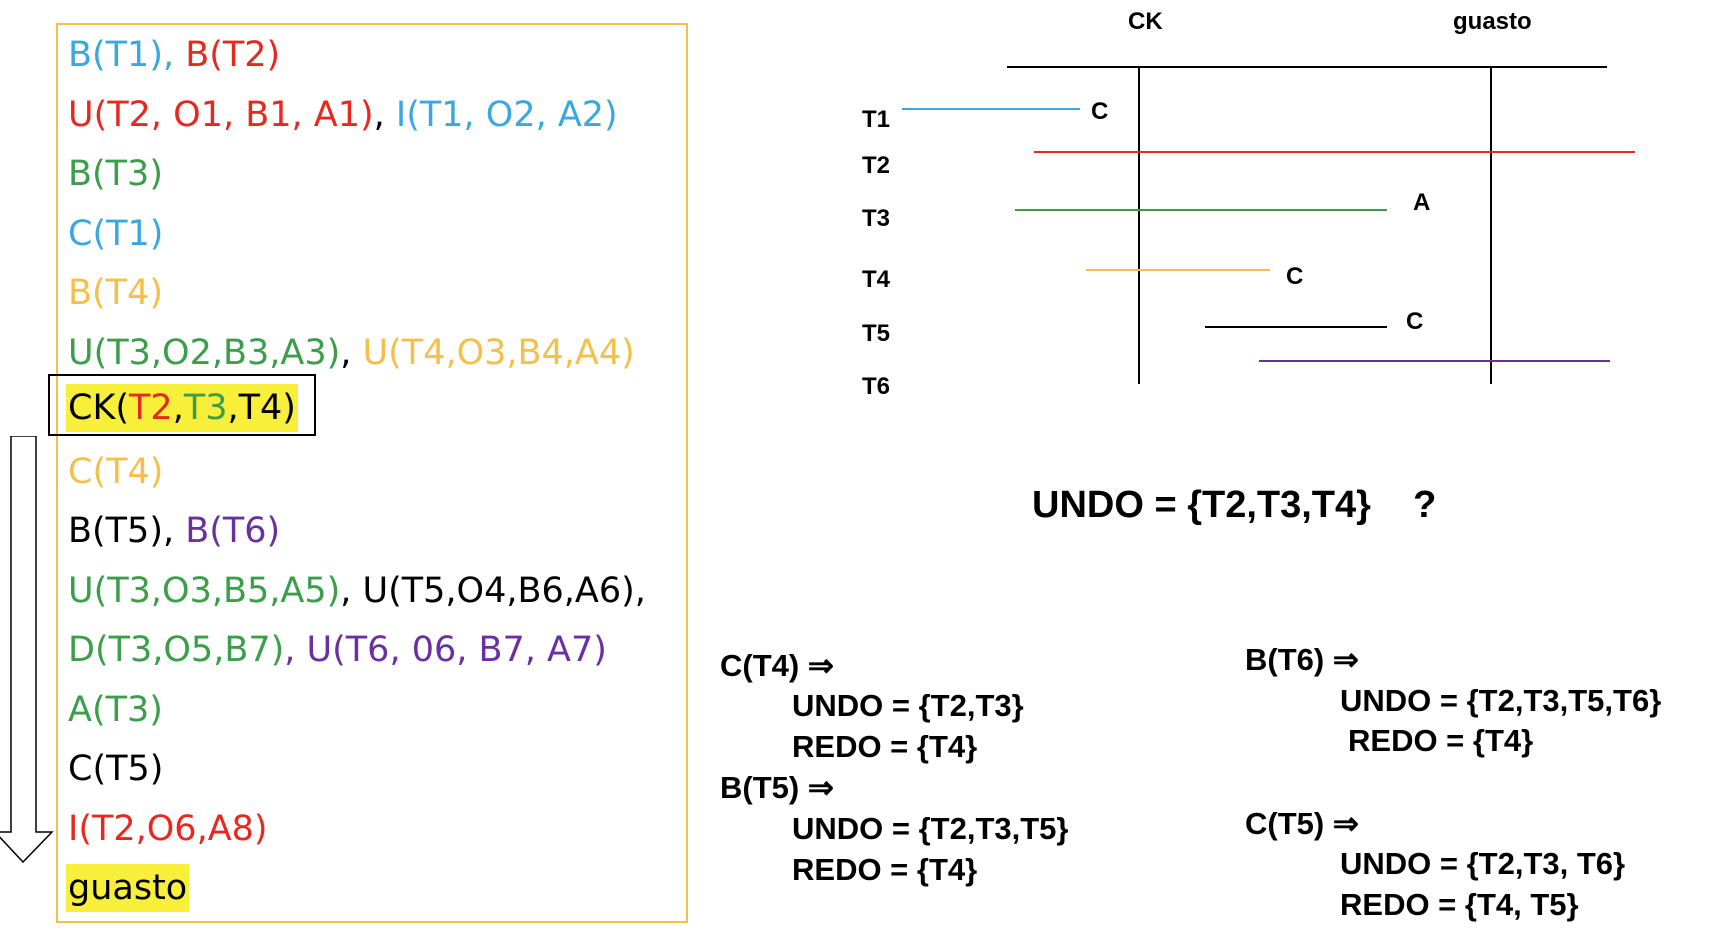  Describe the element at coordinates (115, 293) in the screenshot. I see `log-line-5: B(T4)` at that location.